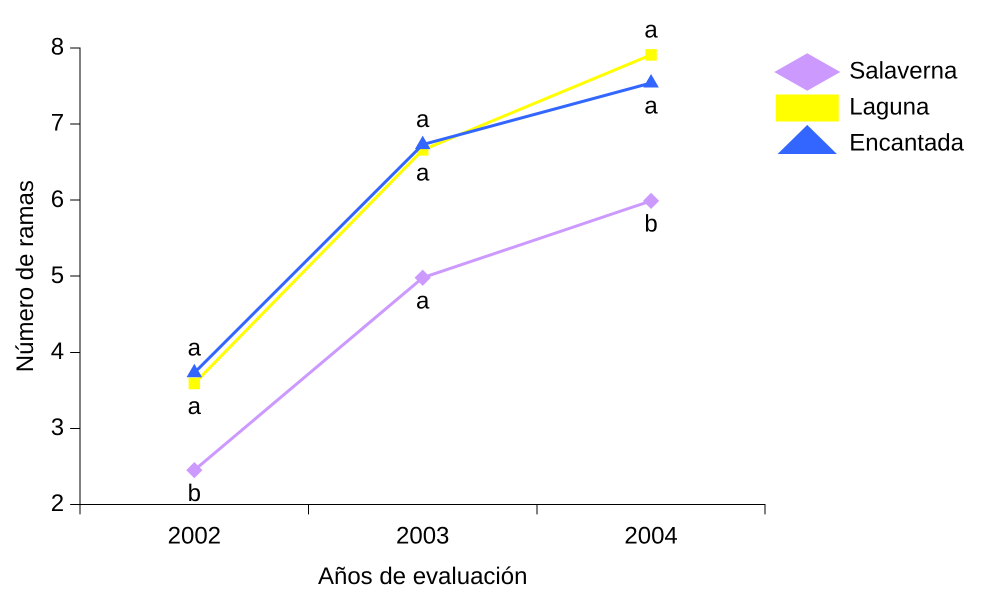 Image resolution: width=987 pixels, height=604 pixels. I want to click on y-tick-label: 5, so click(57, 275).